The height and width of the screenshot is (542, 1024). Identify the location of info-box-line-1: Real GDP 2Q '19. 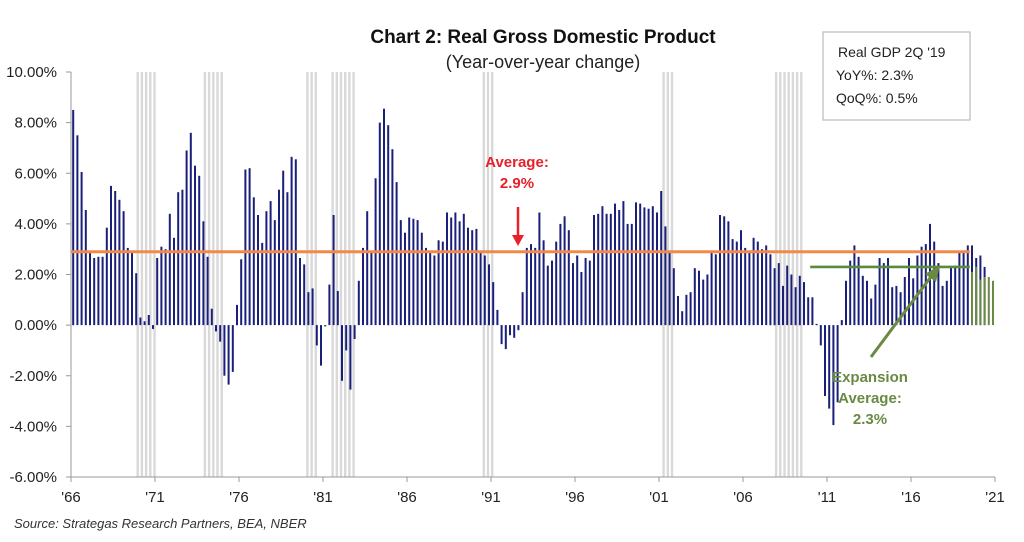
(892, 52).